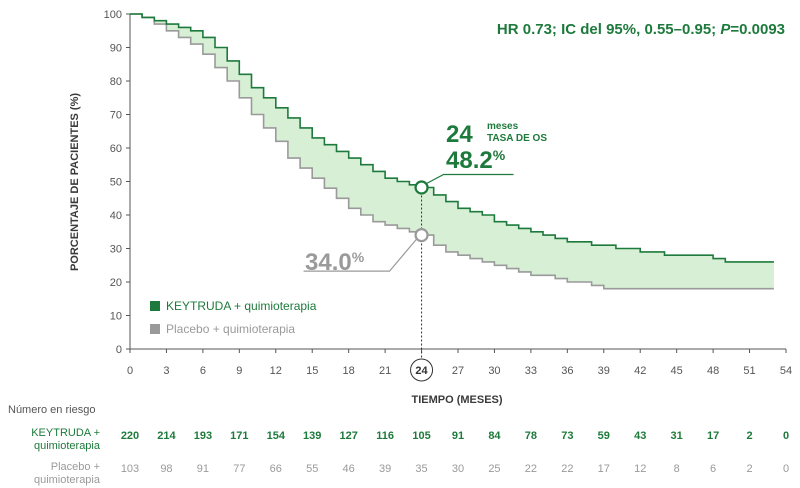 This screenshot has width=800, height=488. I want to click on y-tick-label: 50, so click(116, 183).